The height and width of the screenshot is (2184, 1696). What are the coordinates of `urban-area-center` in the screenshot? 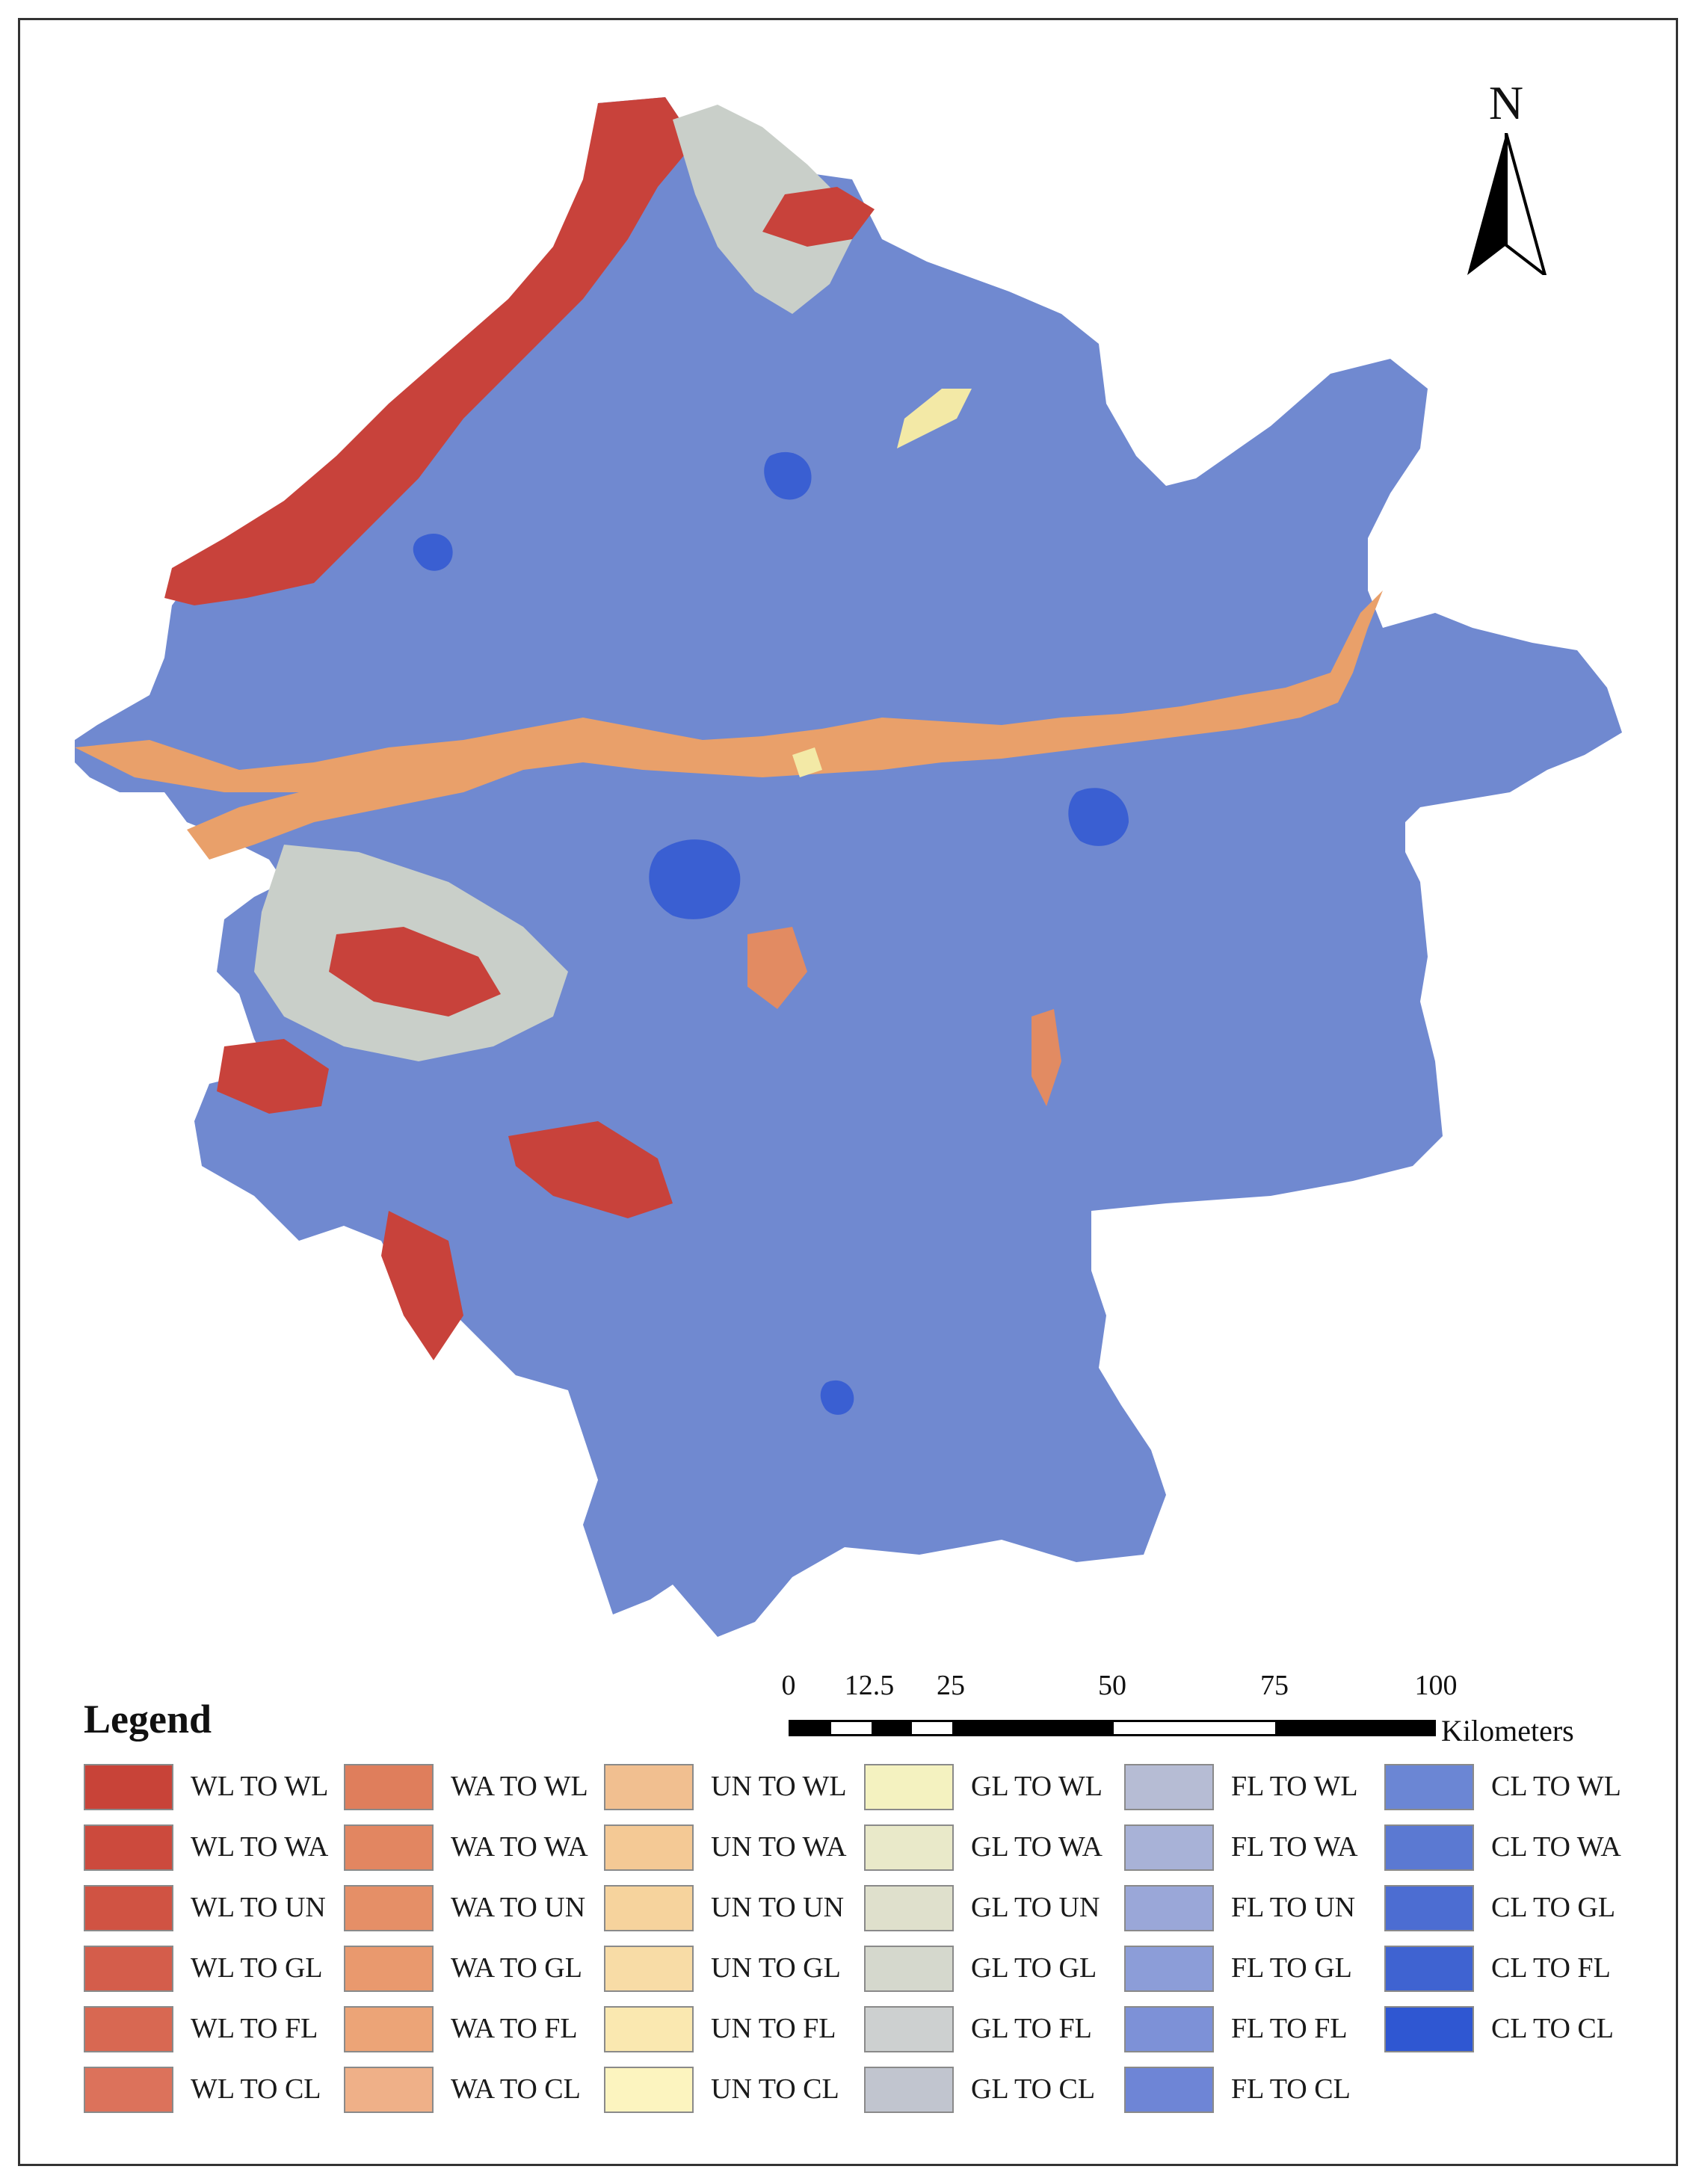 It's located at (695, 879).